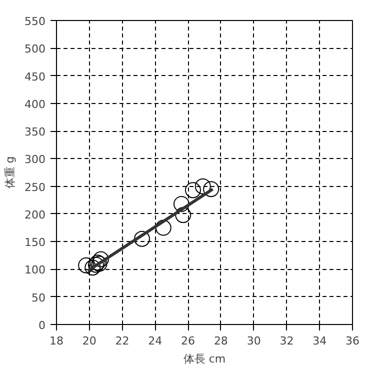 The image size is (371, 374). What do you see at coordinates (35, 77) in the screenshot?
I see `y-tick-label: 450` at bounding box center [35, 77].